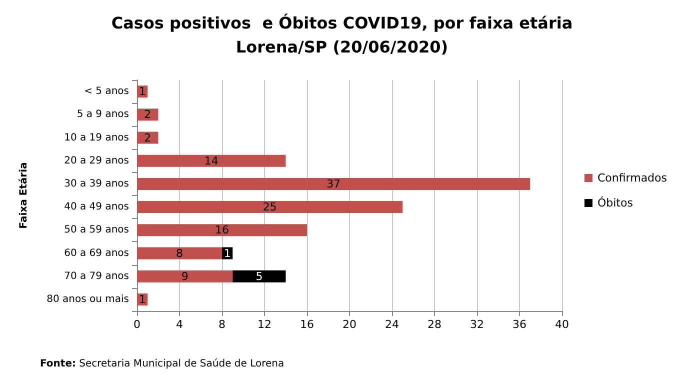 The height and width of the screenshot is (381, 684). Describe the element at coordinates (477, 324) in the screenshot. I see `x-tick-label: 32` at that location.